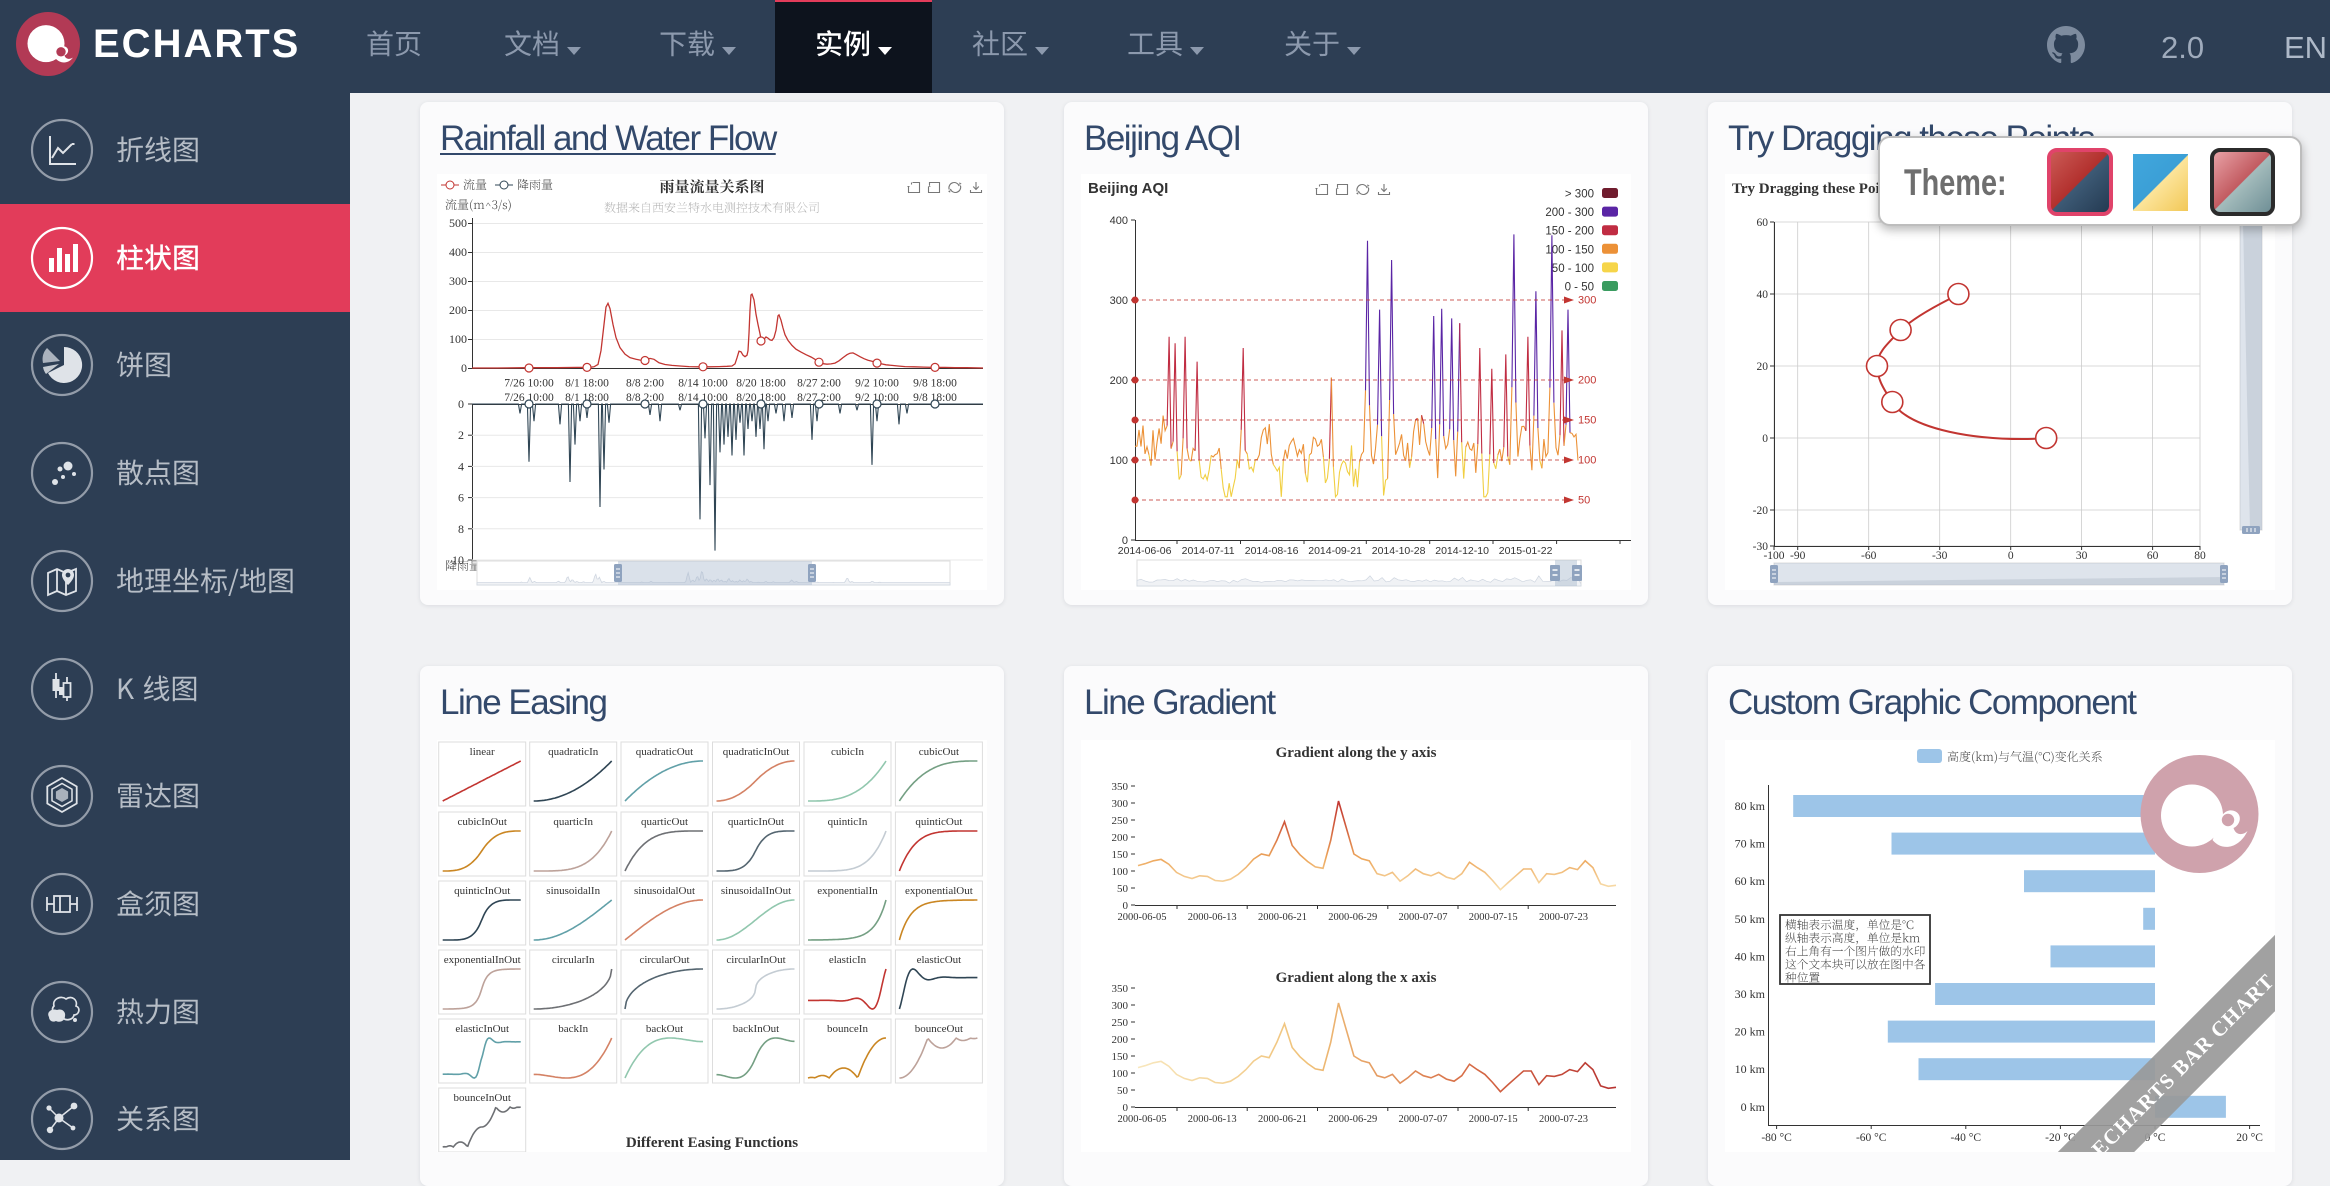 This screenshot has width=2330, height=1186. Describe the element at coordinates (529, 384) in the screenshot. I see `svg-text: 7/26 10:00` at that location.